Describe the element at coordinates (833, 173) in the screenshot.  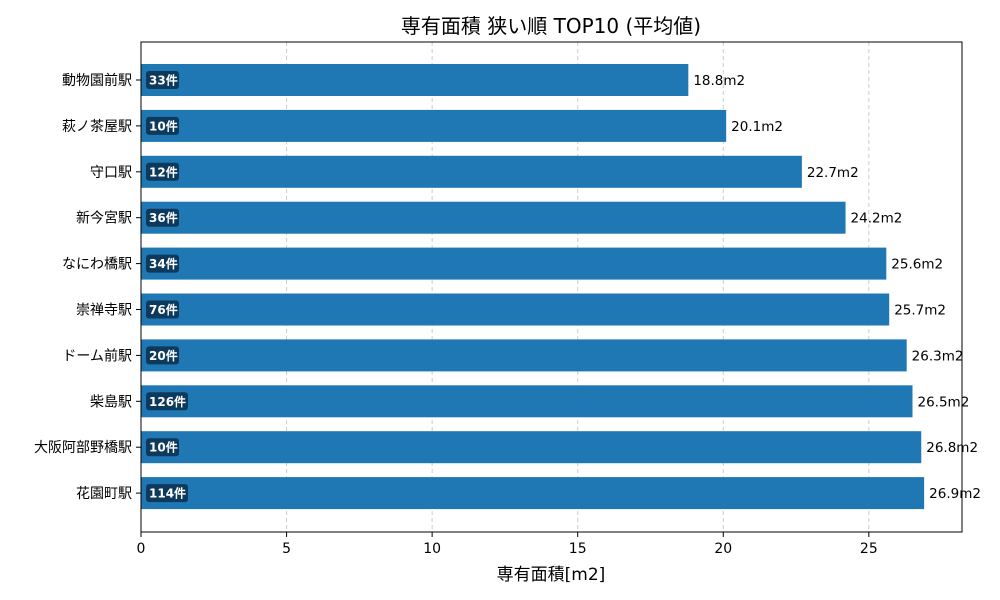
I see `value-label-2: 22.7m2` at that location.